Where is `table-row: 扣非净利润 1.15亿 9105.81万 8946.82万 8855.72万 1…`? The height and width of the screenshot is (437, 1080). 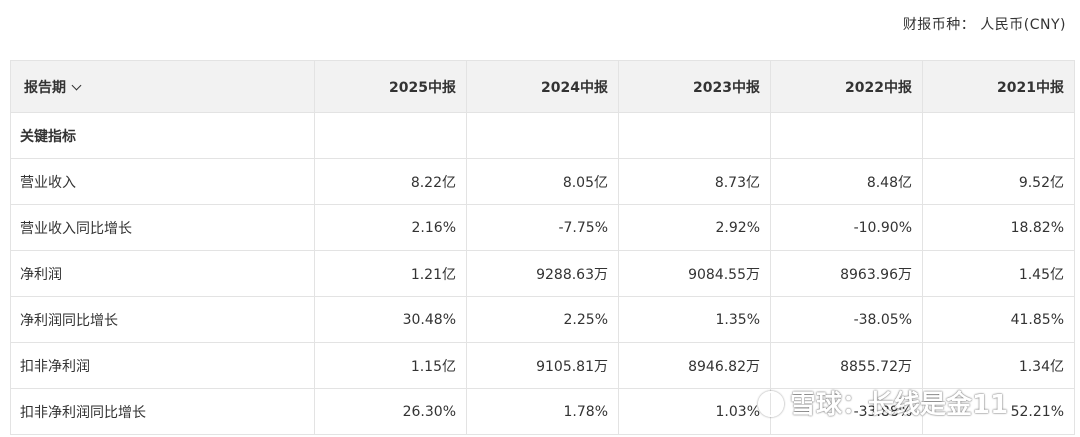
table-row: 扣非净利润 1.15亿 9105.81万 8946.82万 8855.72万 1… is located at coordinates (542, 365).